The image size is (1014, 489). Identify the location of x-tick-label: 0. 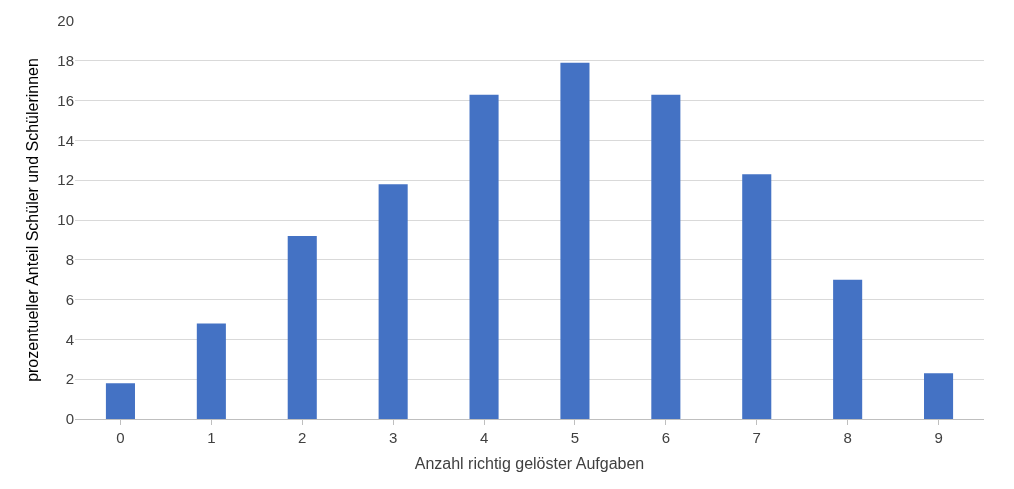
(120, 437).